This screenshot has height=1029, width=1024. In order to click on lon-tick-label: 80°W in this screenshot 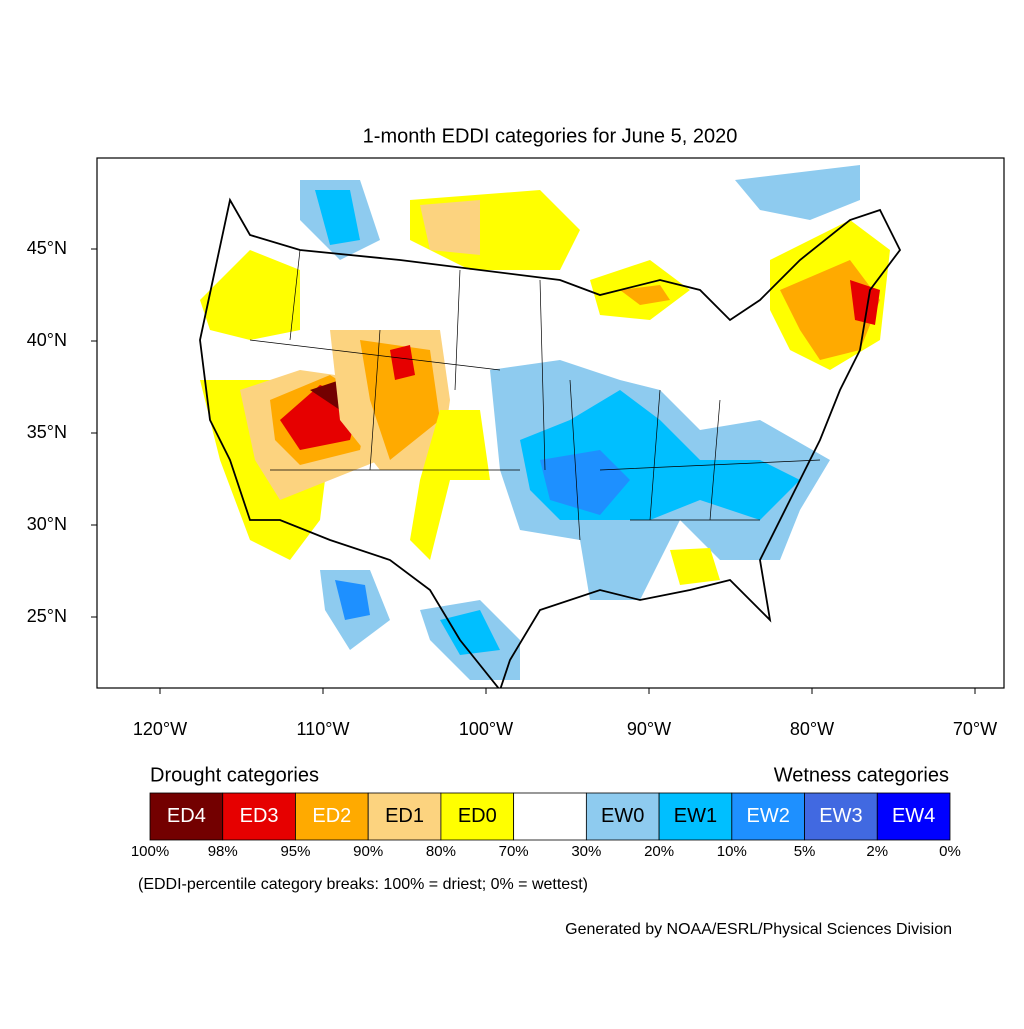, I will do `click(812, 729)`.